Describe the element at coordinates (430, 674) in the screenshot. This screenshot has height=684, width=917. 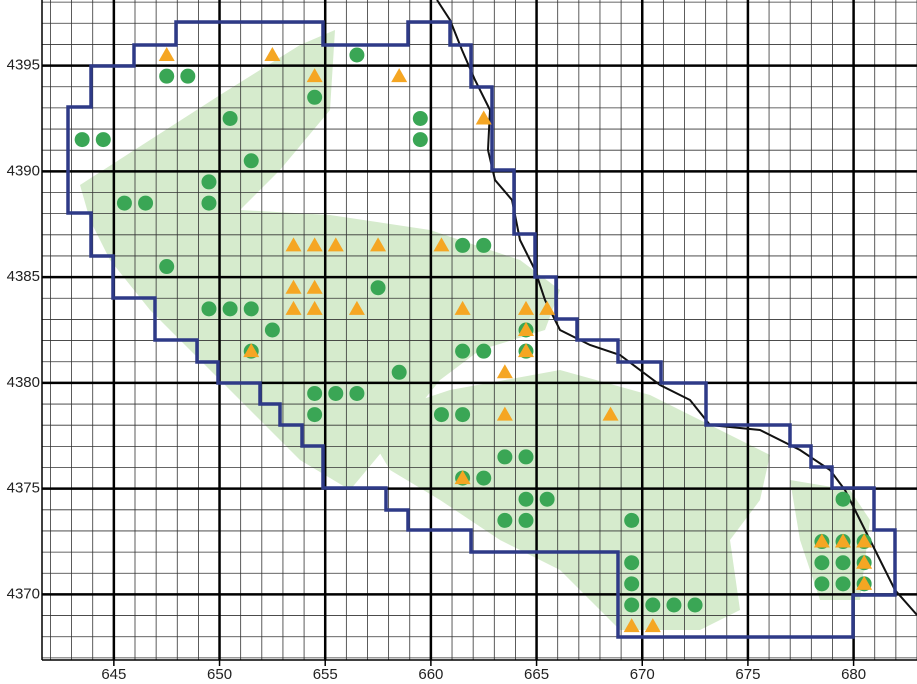
I see `x-tick-label: 660` at that location.